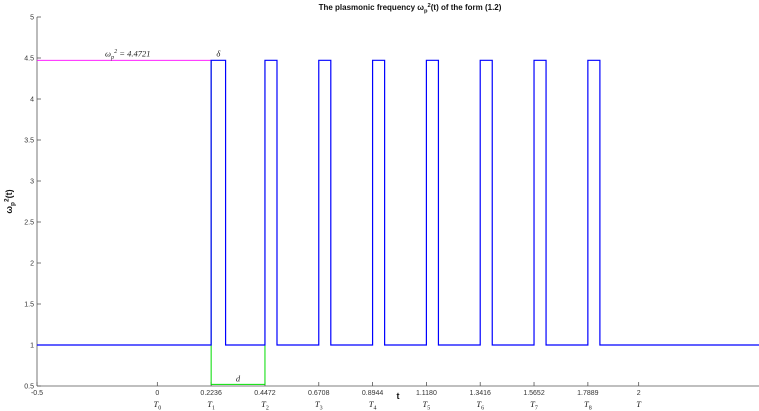  Describe the element at coordinates (373, 405) in the screenshot. I see `x-tick-sublabel: T4` at that location.